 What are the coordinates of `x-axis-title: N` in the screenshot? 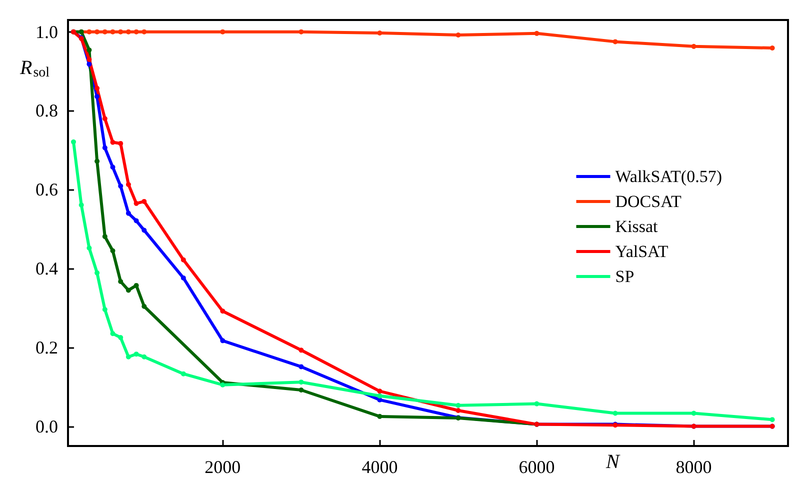 It's located at (613, 462).